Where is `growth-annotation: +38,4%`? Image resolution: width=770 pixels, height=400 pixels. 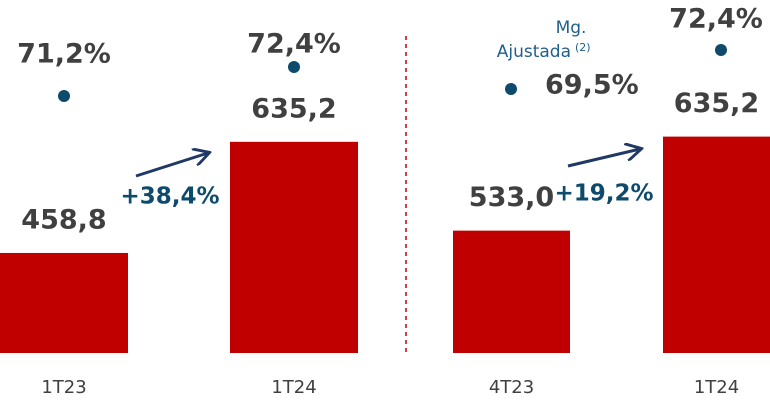
growth-annotation: +38,4% is located at coordinates (169, 197).